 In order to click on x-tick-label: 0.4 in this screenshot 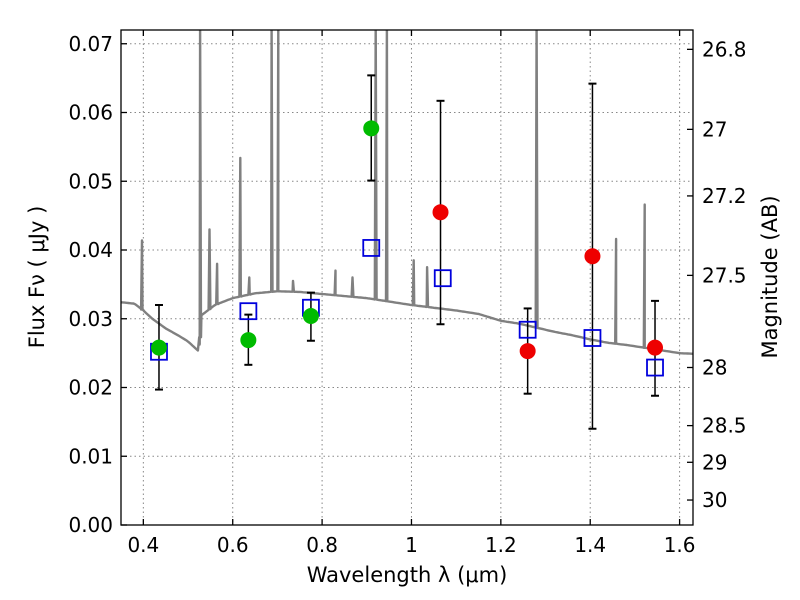, I will do `click(143, 545)`.